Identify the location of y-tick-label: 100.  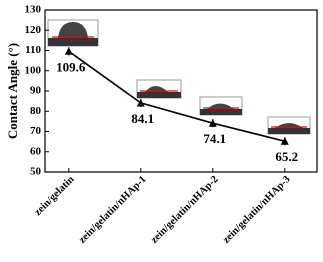
(33, 70).